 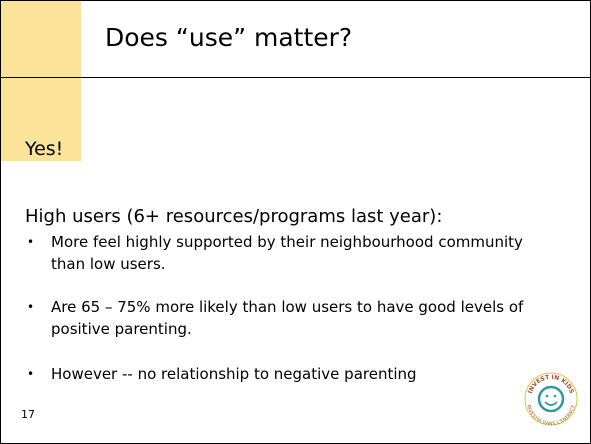 I want to click on accent-block, so click(x=41, y=81).